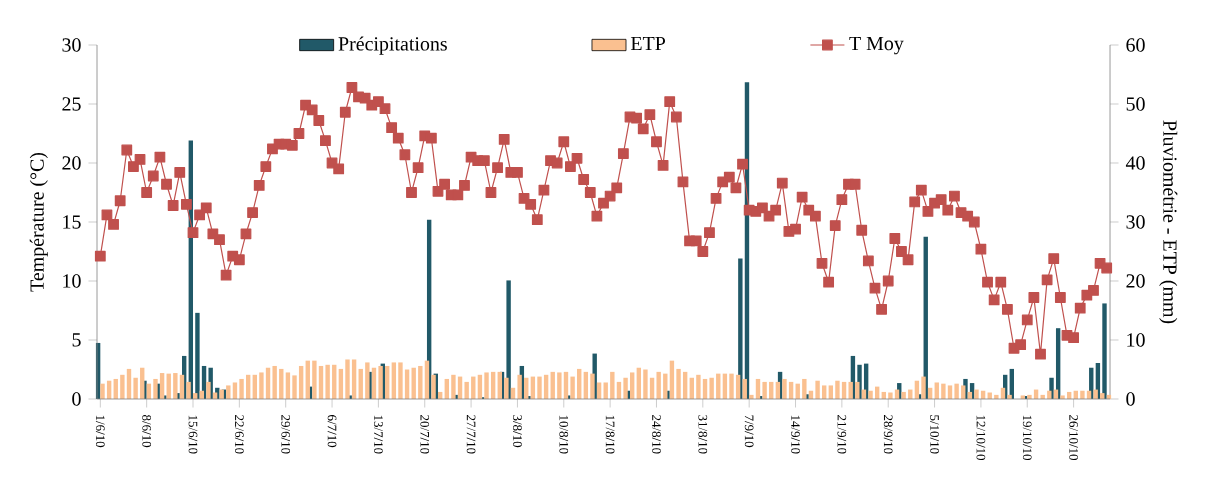 This screenshot has width=1229, height=495. Describe the element at coordinates (71, 163) in the screenshot. I see `y-tick-label: 20` at that location.